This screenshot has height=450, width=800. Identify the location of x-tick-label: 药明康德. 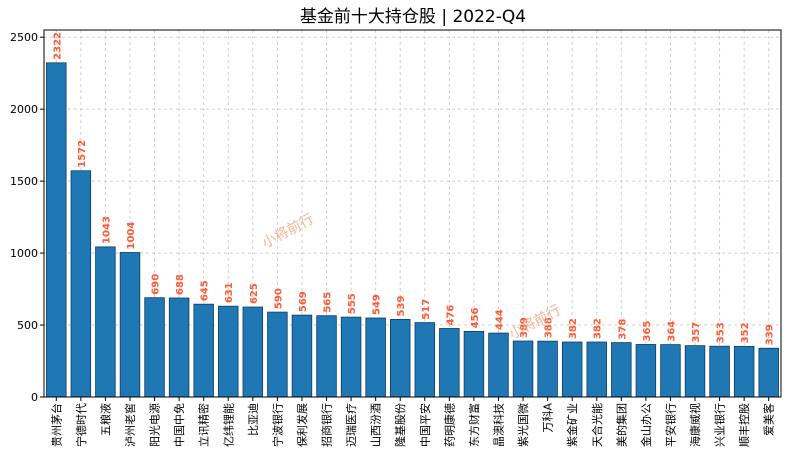
(449, 425).